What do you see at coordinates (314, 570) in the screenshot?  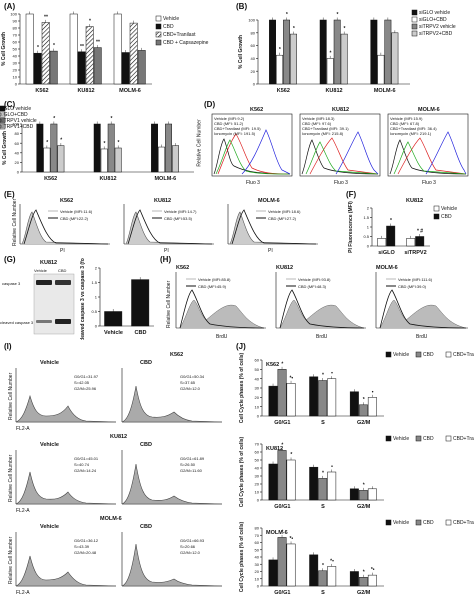 I see `bar-s-vehicle` at bounding box center [314, 570].